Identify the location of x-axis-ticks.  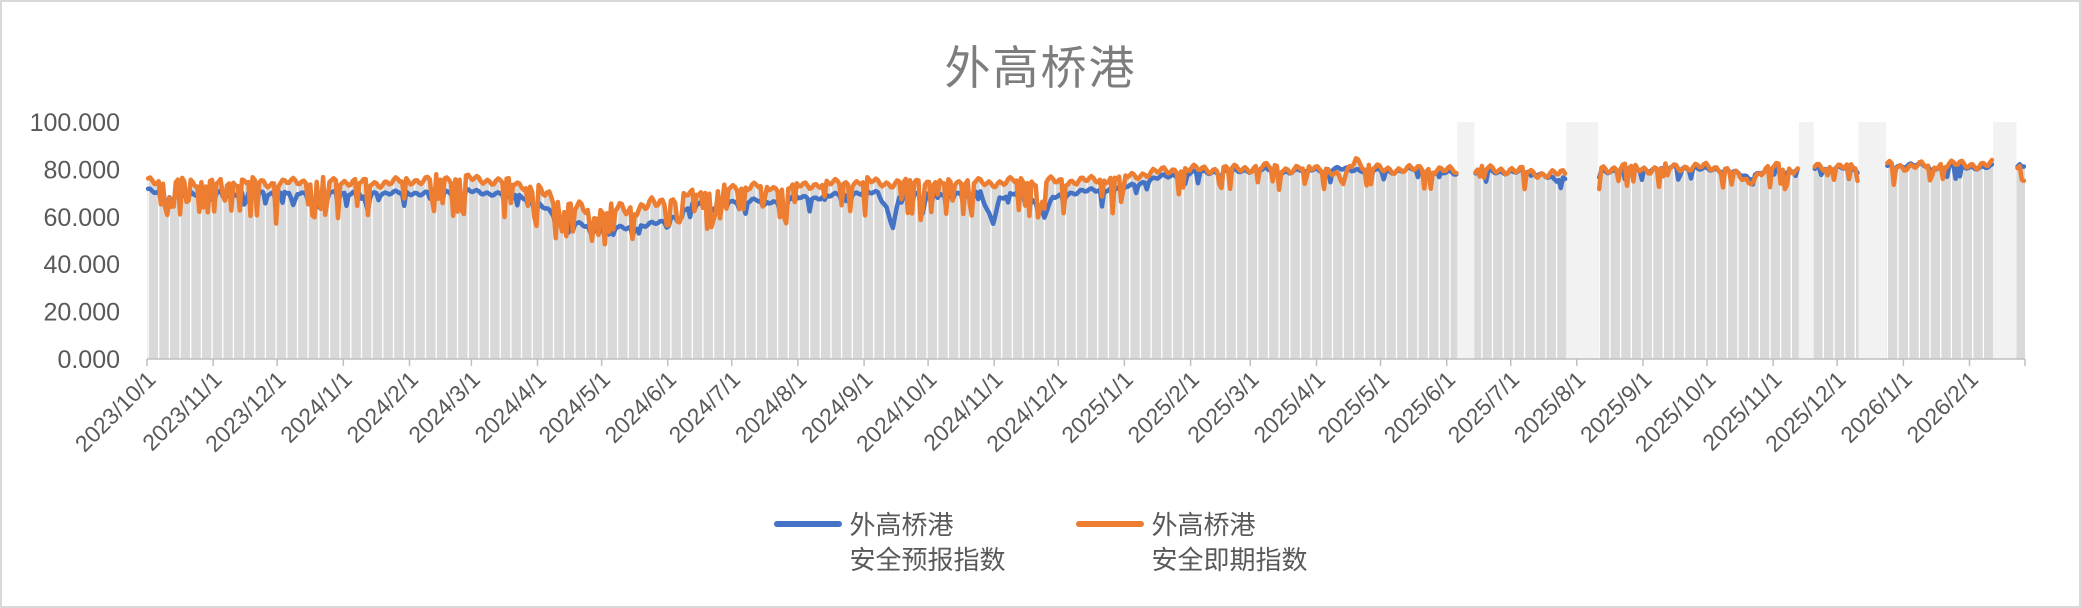
(1086, 362).